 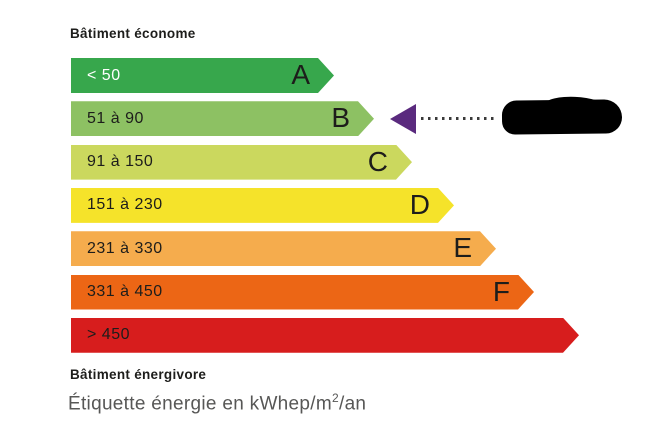 What do you see at coordinates (200, 404) in the screenshot?
I see `caption-text: Étiquette énergie en kWhep/m` at bounding box center [200, 404].